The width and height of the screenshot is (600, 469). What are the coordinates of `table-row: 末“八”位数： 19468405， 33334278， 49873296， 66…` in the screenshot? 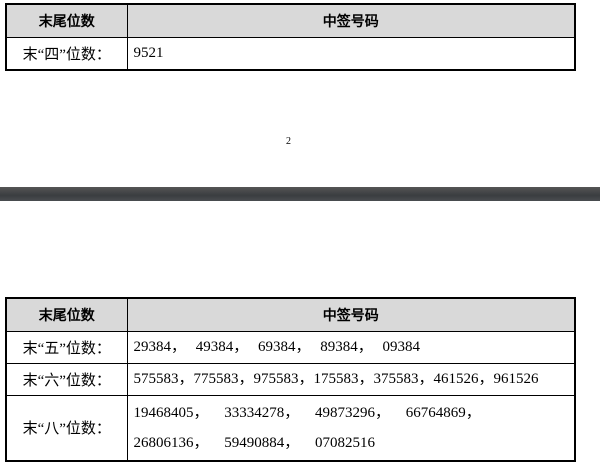 It's located at (290, 428).